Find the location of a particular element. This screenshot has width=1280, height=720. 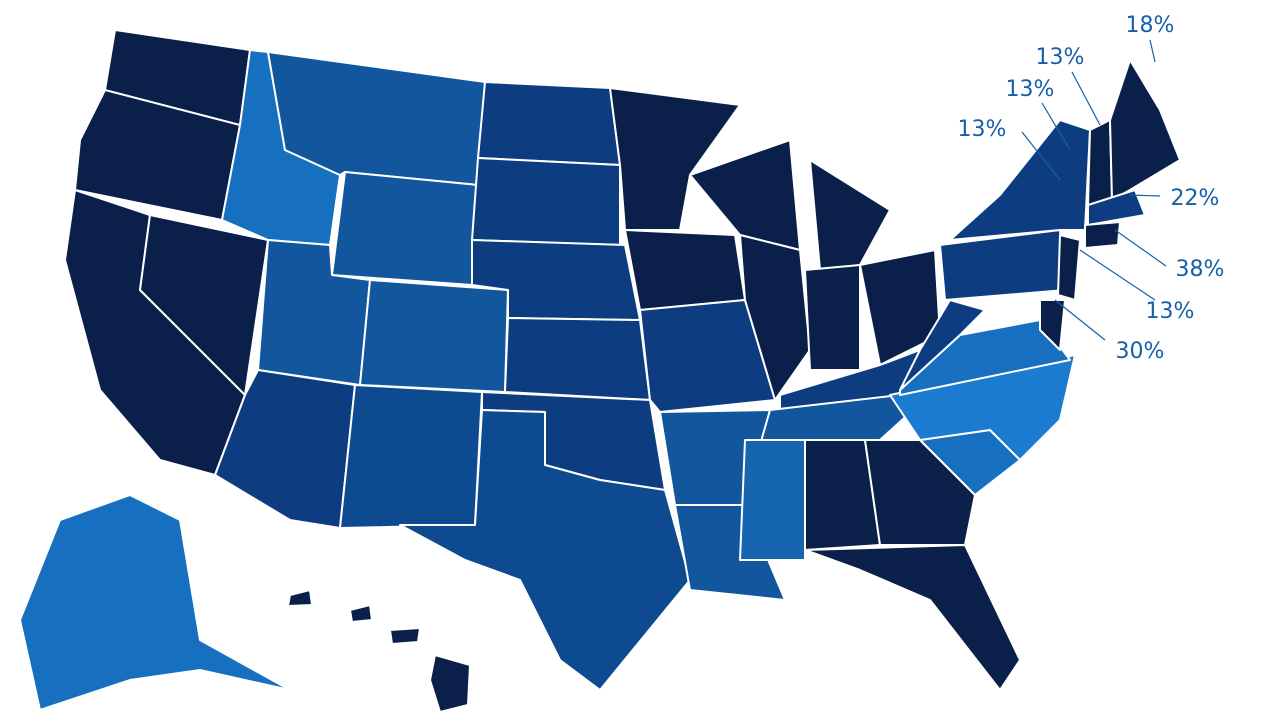

leader-lines is located at coordinates (1094, 190).